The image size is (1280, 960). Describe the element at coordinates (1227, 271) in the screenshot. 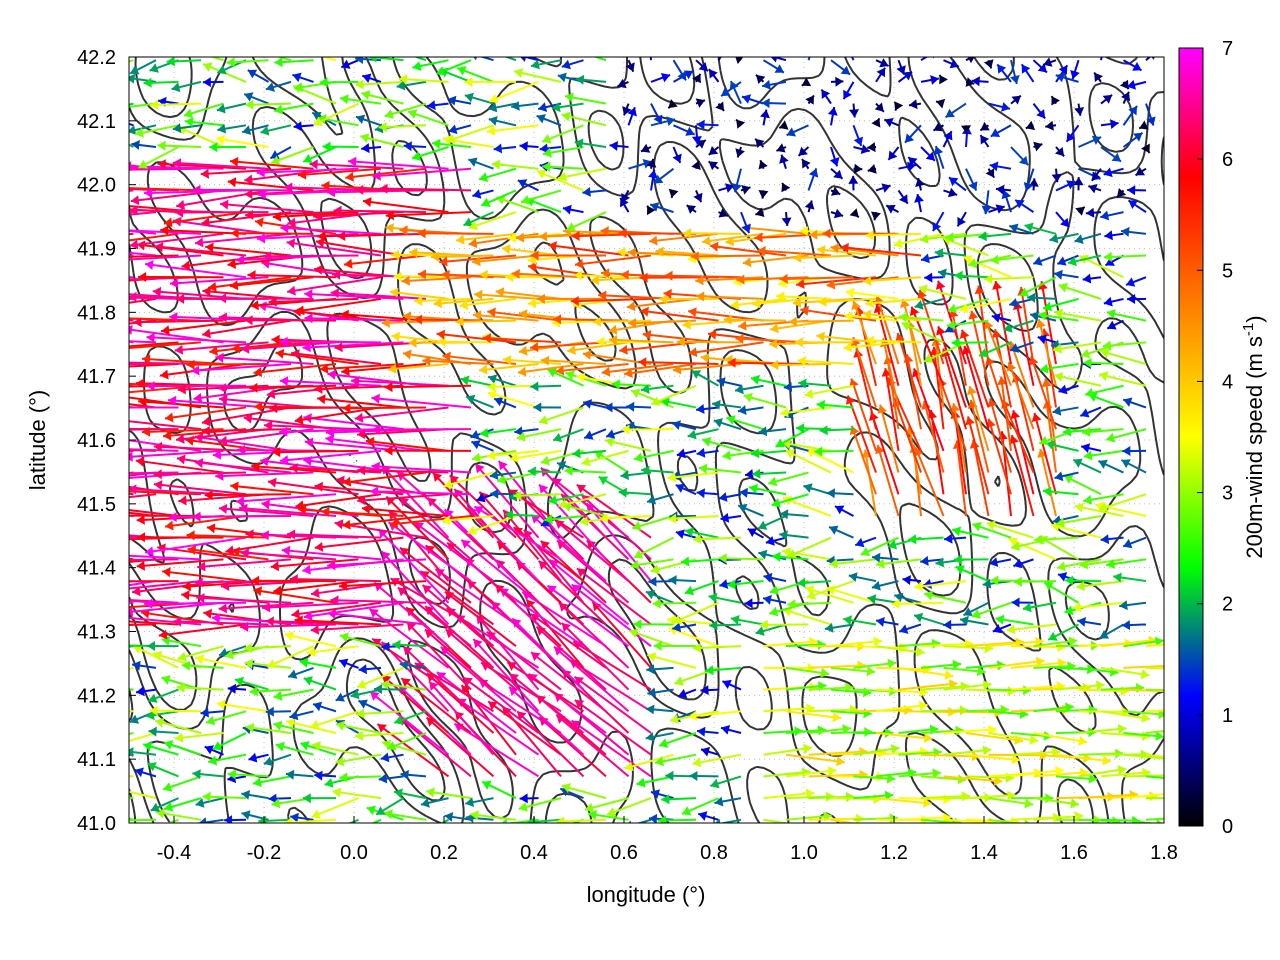

I see `colorbar-tick-label: 5` at that location.